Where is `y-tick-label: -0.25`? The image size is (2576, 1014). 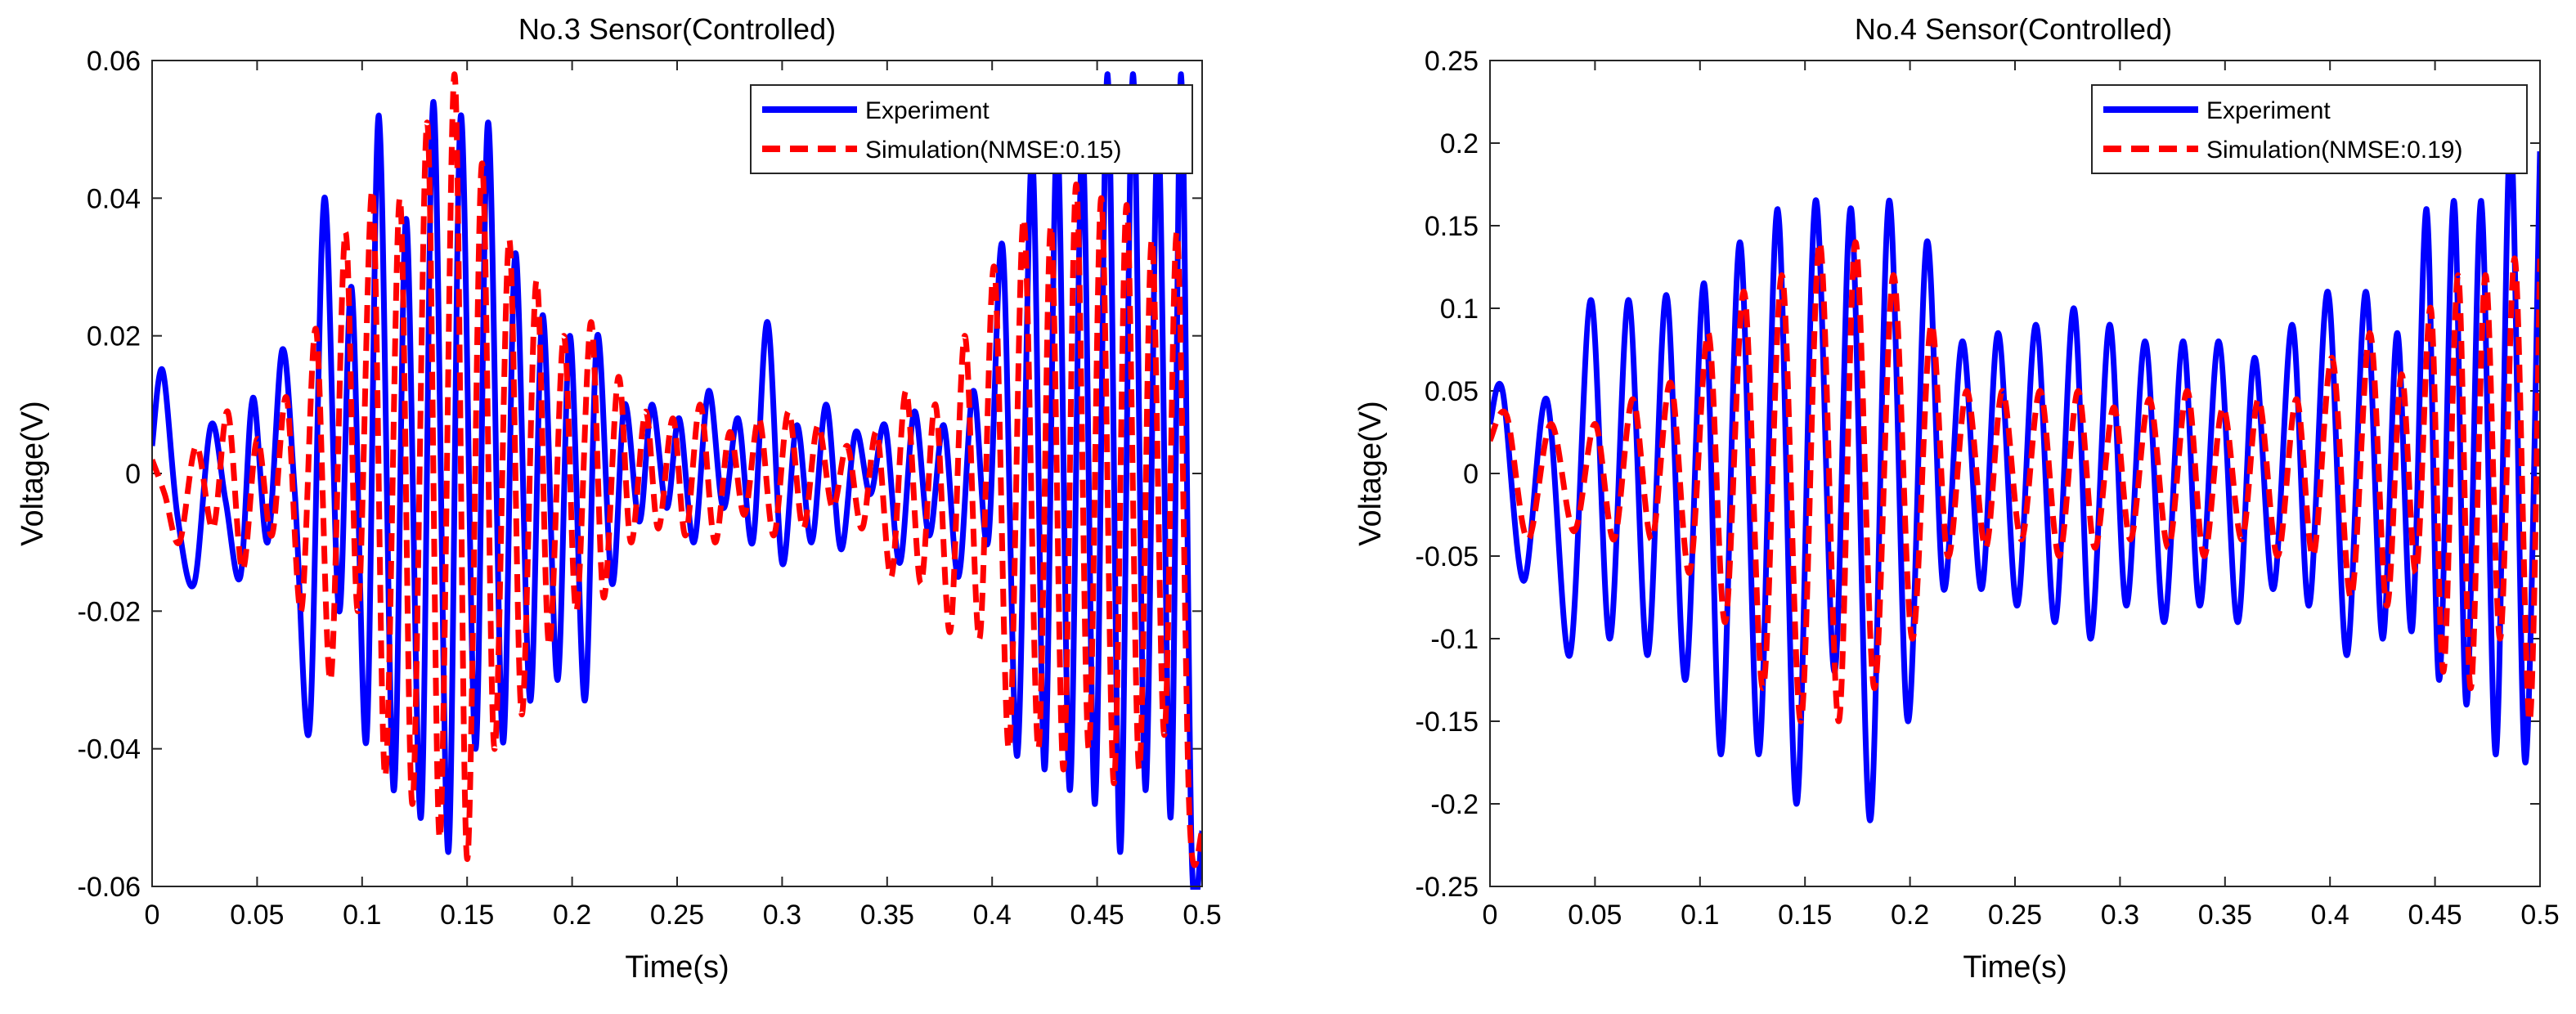 y-tick-label: -0.25 is located at coordinates (1447, 887).